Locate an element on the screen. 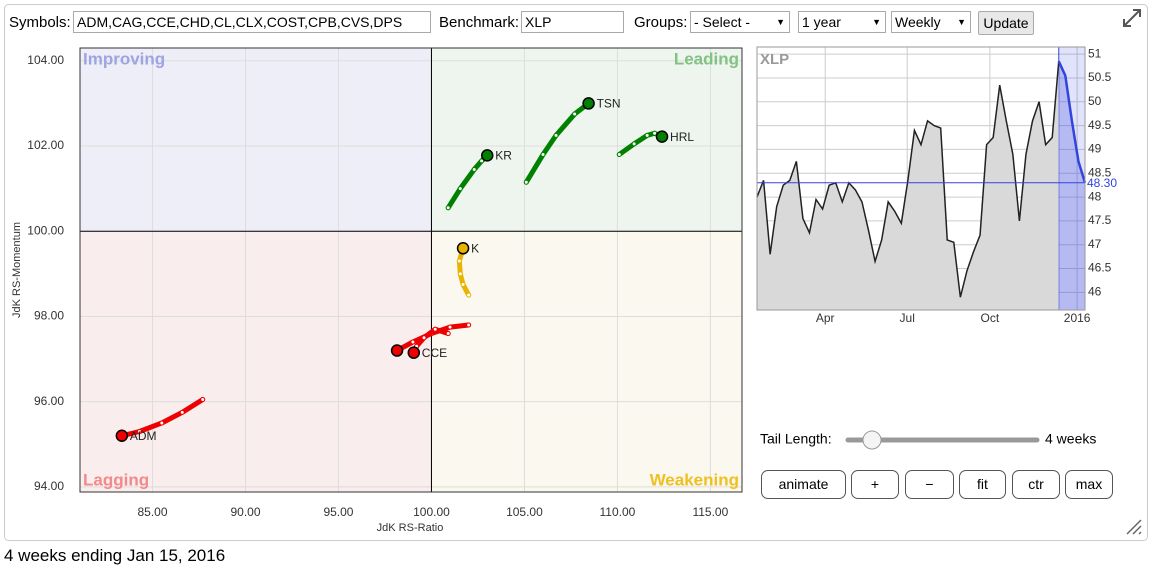 The width and height of the screenshot is (1152, 566). resize-handle is located at coordinates (1134, 527).